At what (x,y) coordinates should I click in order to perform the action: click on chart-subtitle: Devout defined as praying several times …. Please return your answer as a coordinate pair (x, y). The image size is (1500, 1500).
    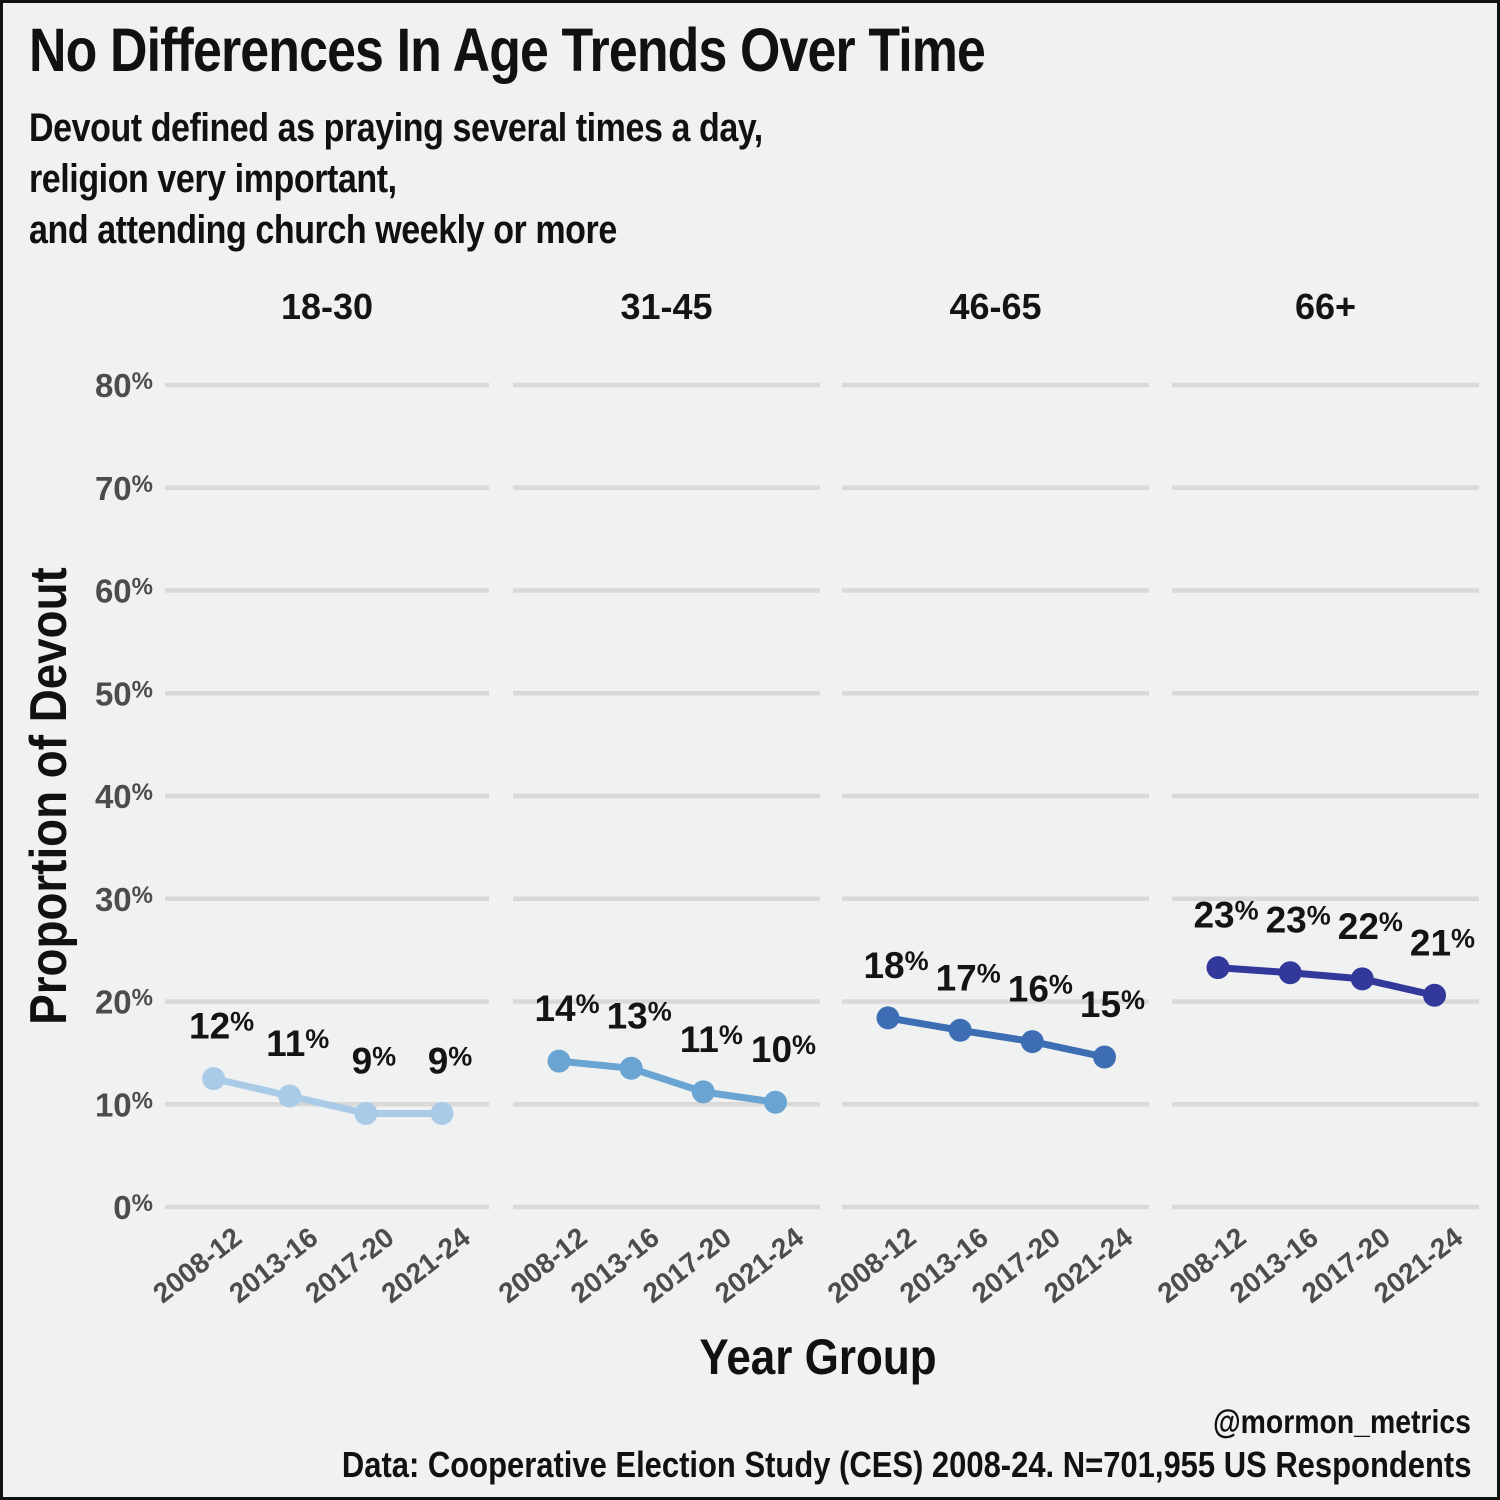
    Looking at the image, I should click on (396, 179).